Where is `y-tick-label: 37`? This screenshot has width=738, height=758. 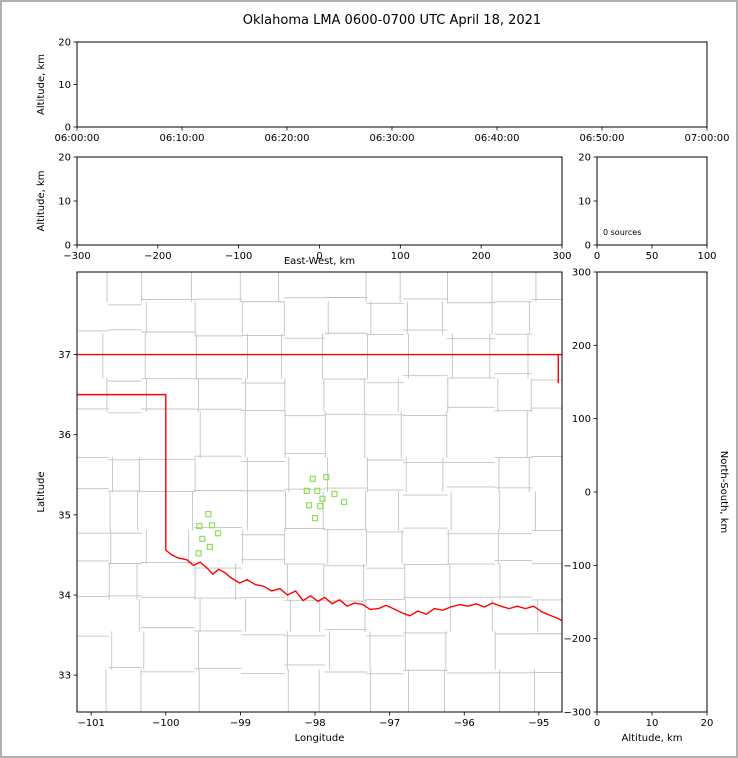 y-tick-label: 37 is located at coordinates (64, 355).